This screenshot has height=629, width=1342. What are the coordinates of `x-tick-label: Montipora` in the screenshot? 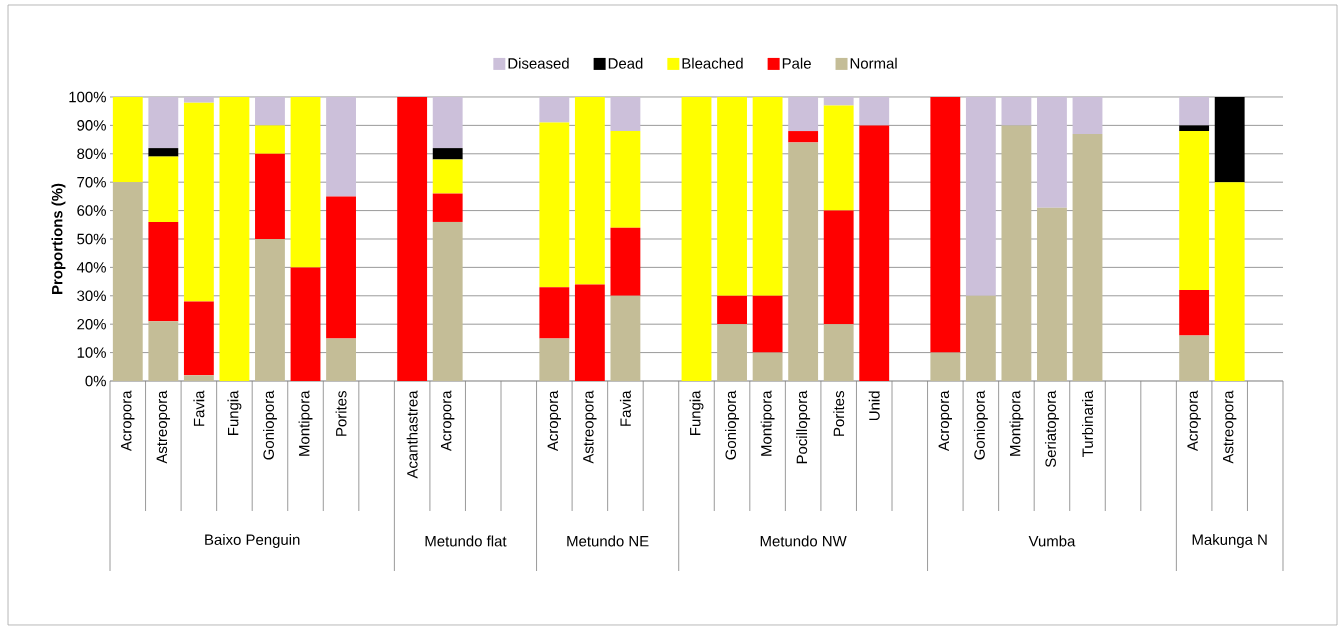 It's located at (1016, 423).